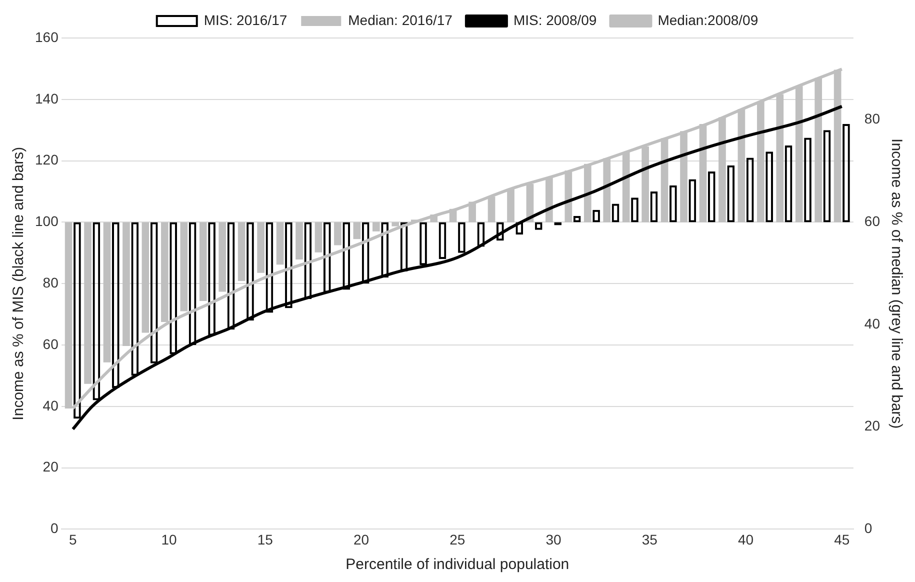 The image size is (915, 582). What do you see at coordinates (47, 36) in the screenshot?
I see `y-tick-label: 160` at bounding box center [47, 36].